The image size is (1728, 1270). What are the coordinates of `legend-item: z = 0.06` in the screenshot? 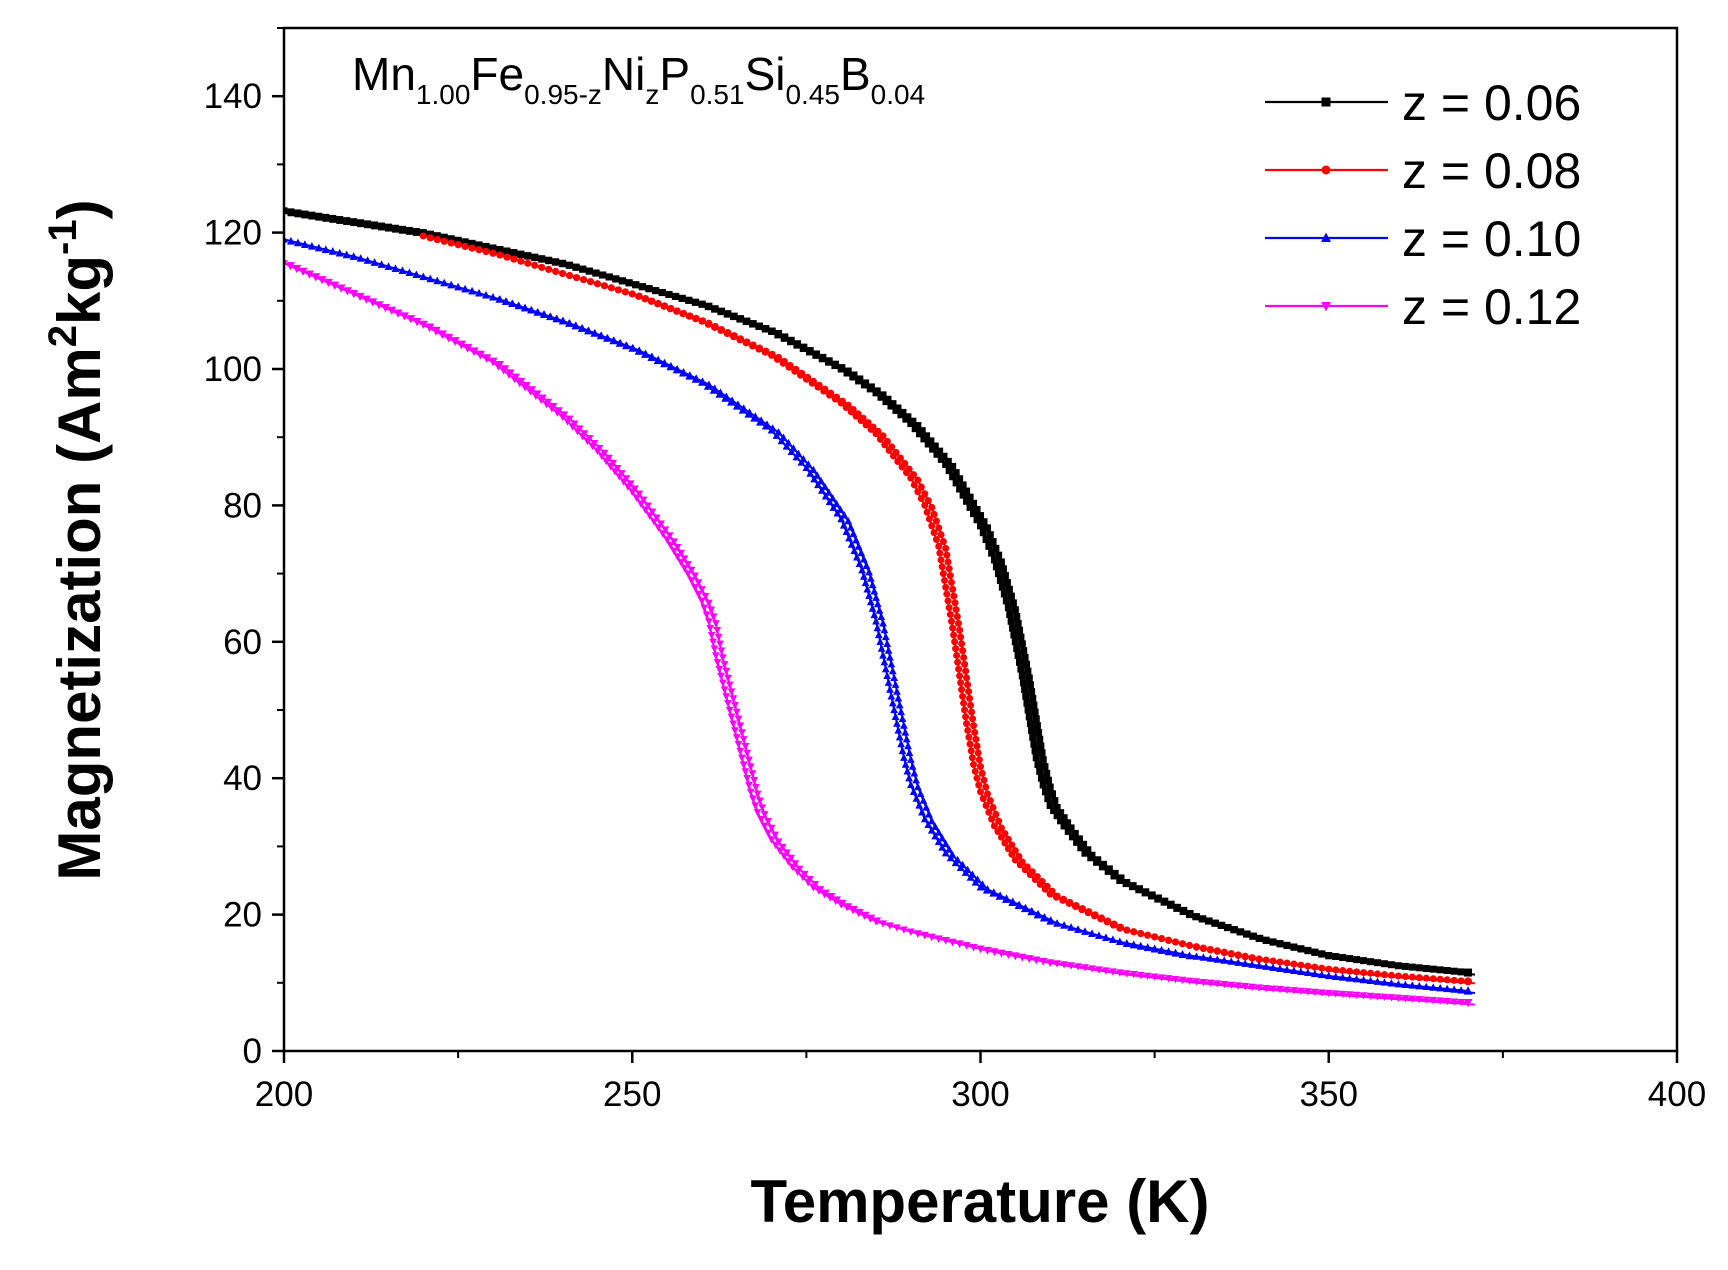 It's located at (1423, 103).